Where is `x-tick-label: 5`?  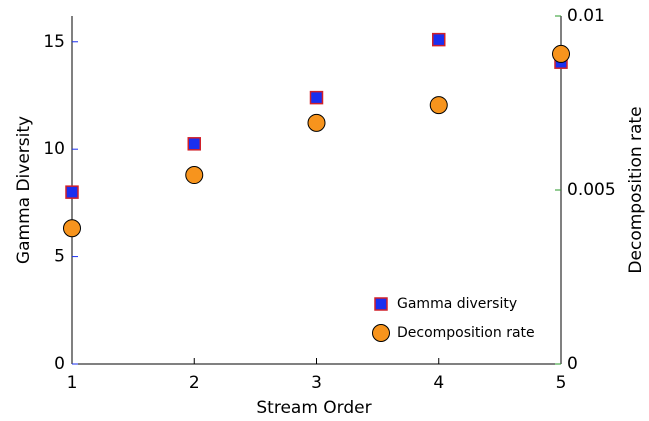
x-tick-label: 5 is located at coordinates (561, 383).